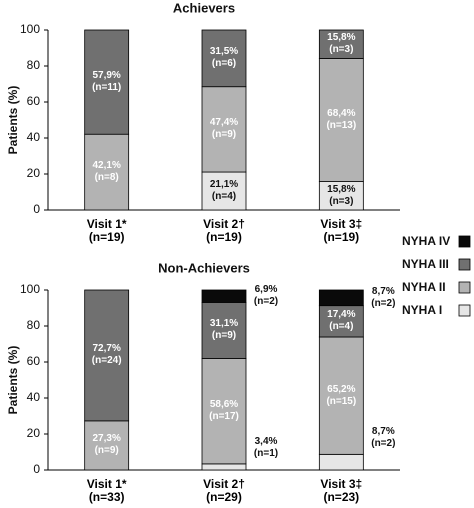 The width and height of the screenshot is (474, 508). I want to click on legend-label: NYHA III, so click(425, 264).